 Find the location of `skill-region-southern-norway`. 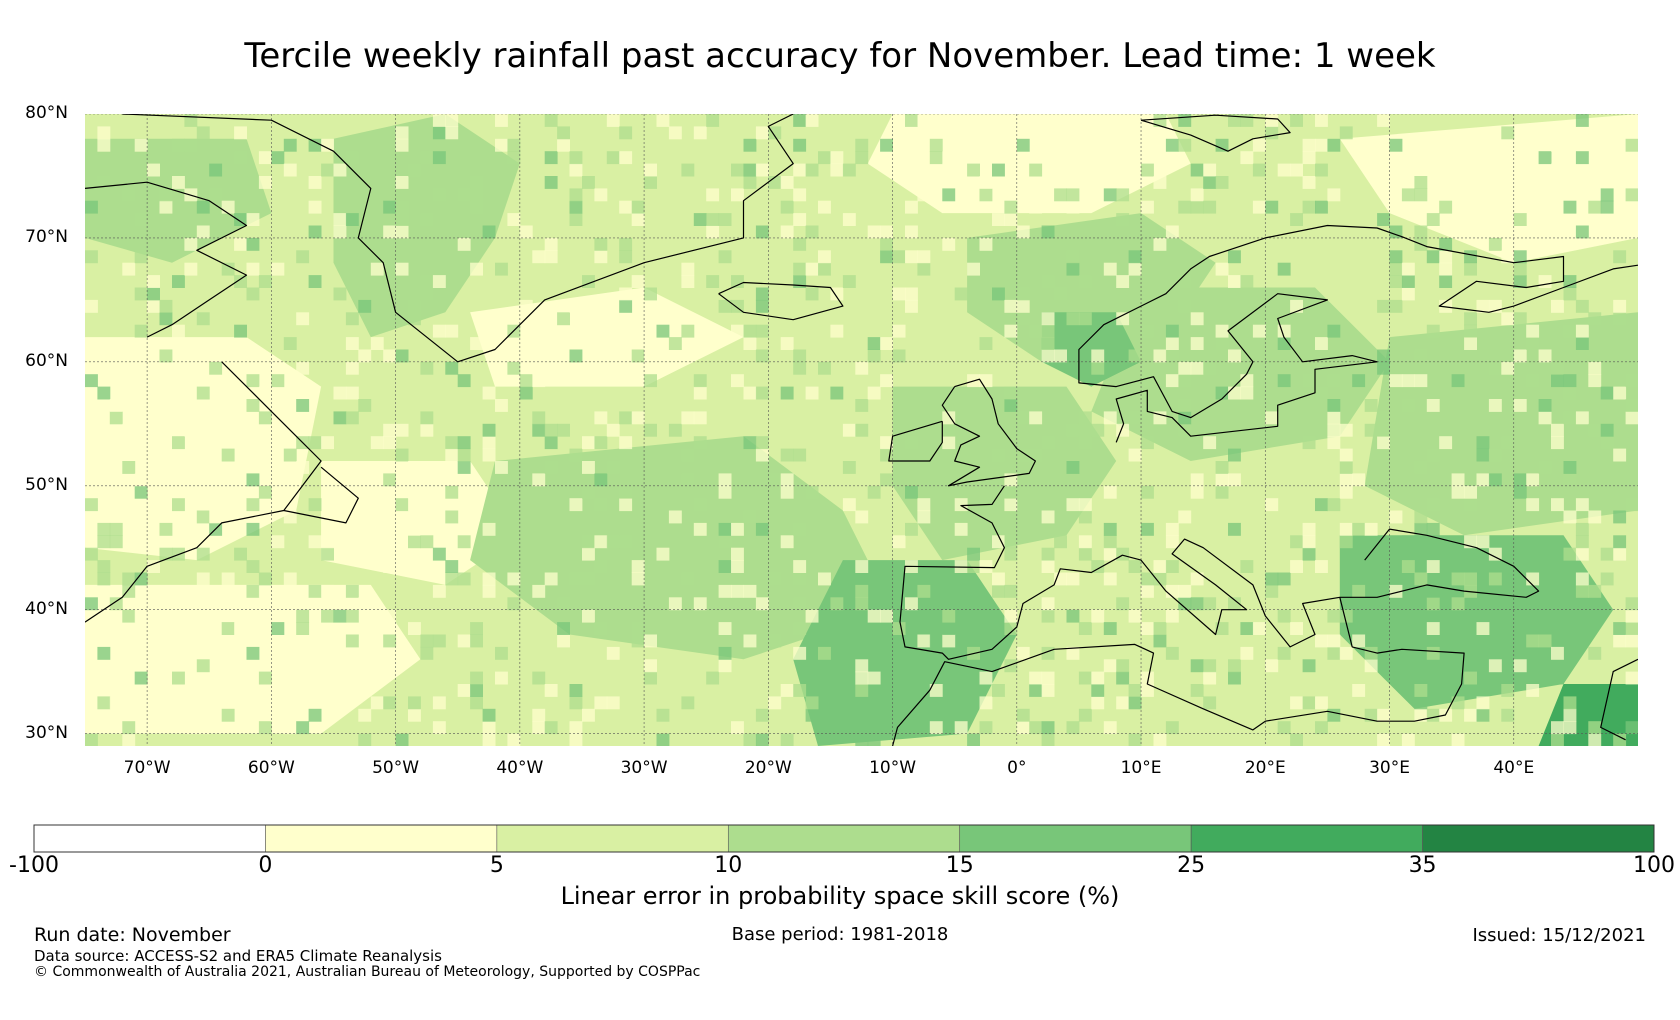

skill-region-southern-norway is located at coordinates (1091, 349).